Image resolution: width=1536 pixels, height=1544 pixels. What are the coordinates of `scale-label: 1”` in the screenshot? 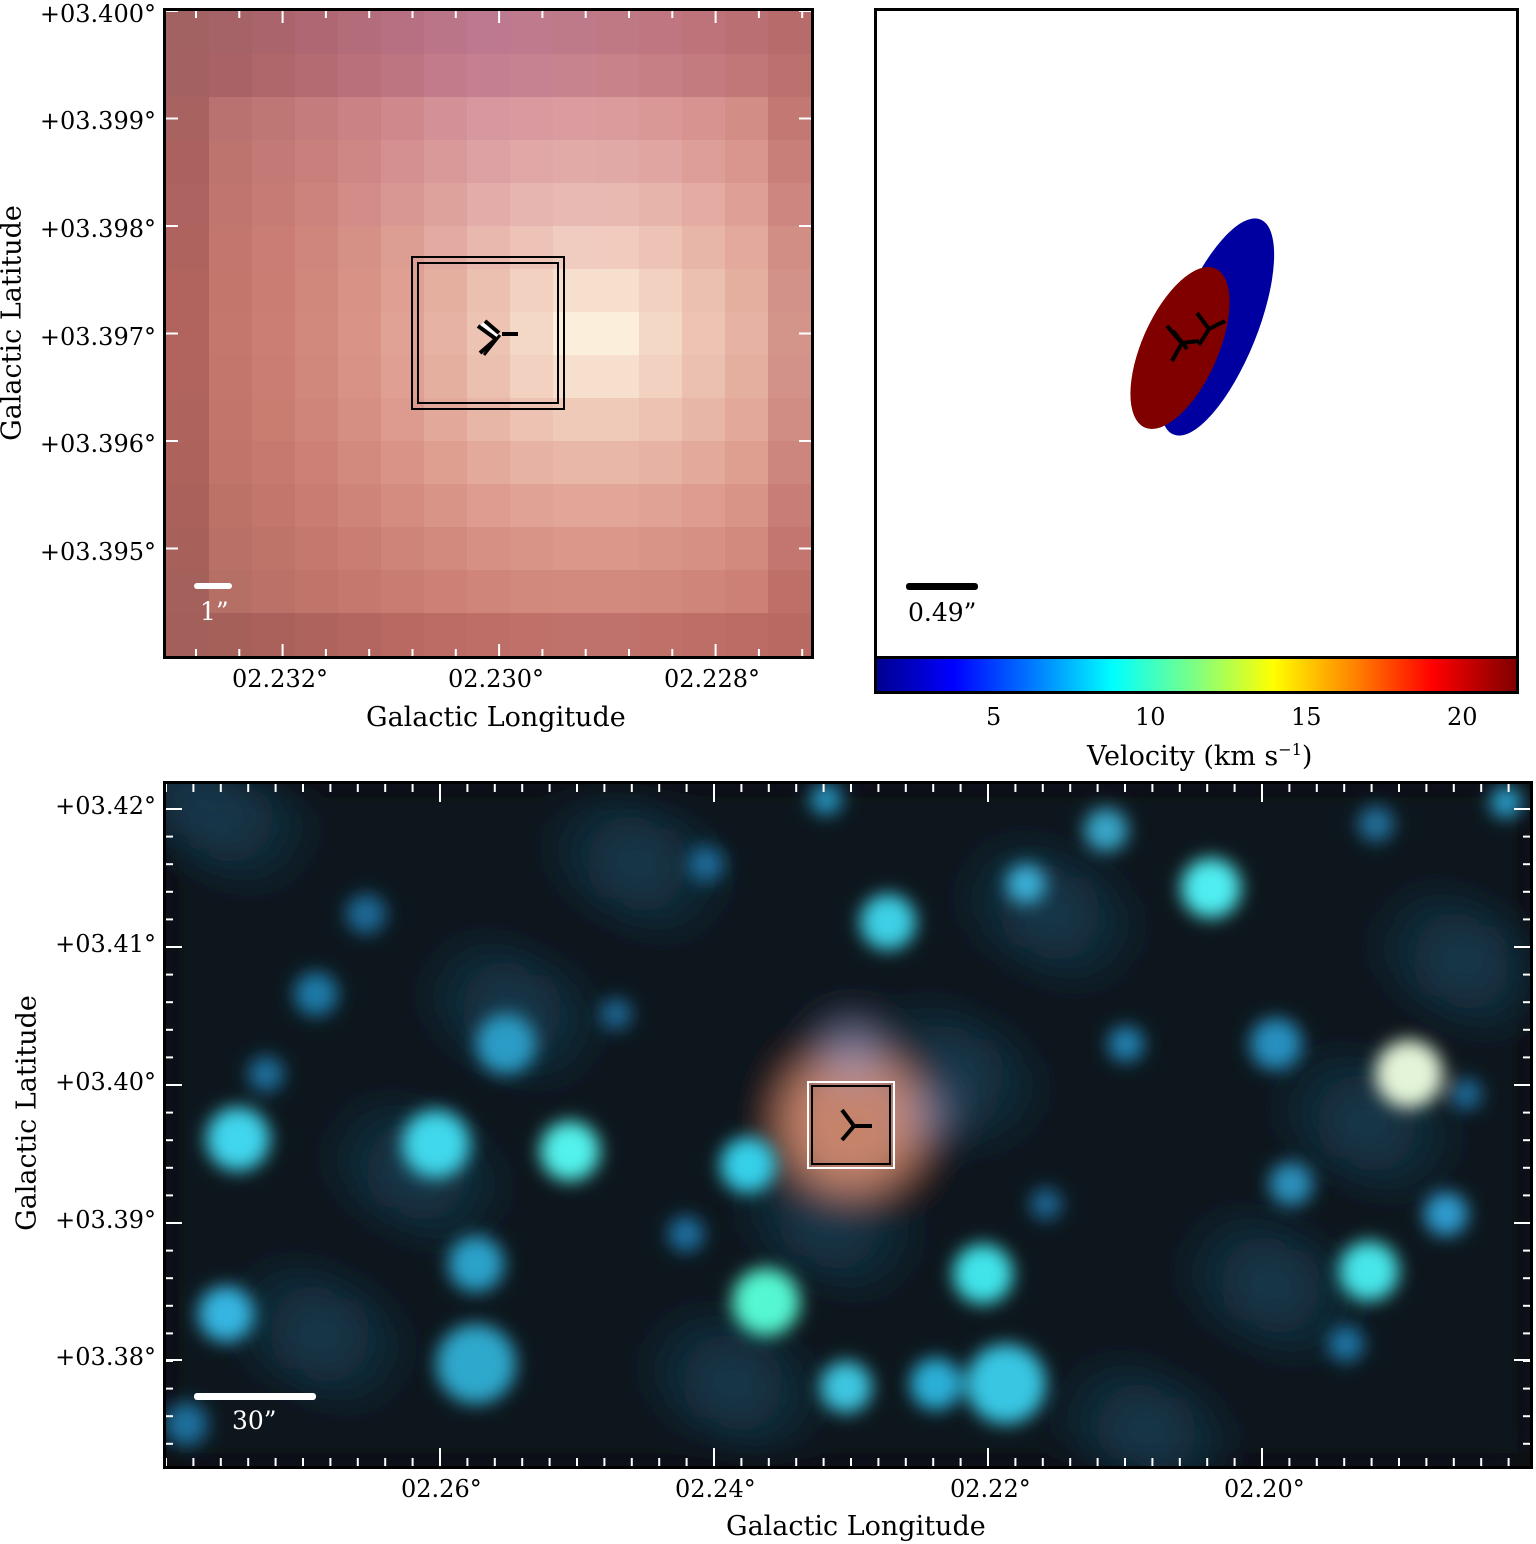 It's located at (214, 611).